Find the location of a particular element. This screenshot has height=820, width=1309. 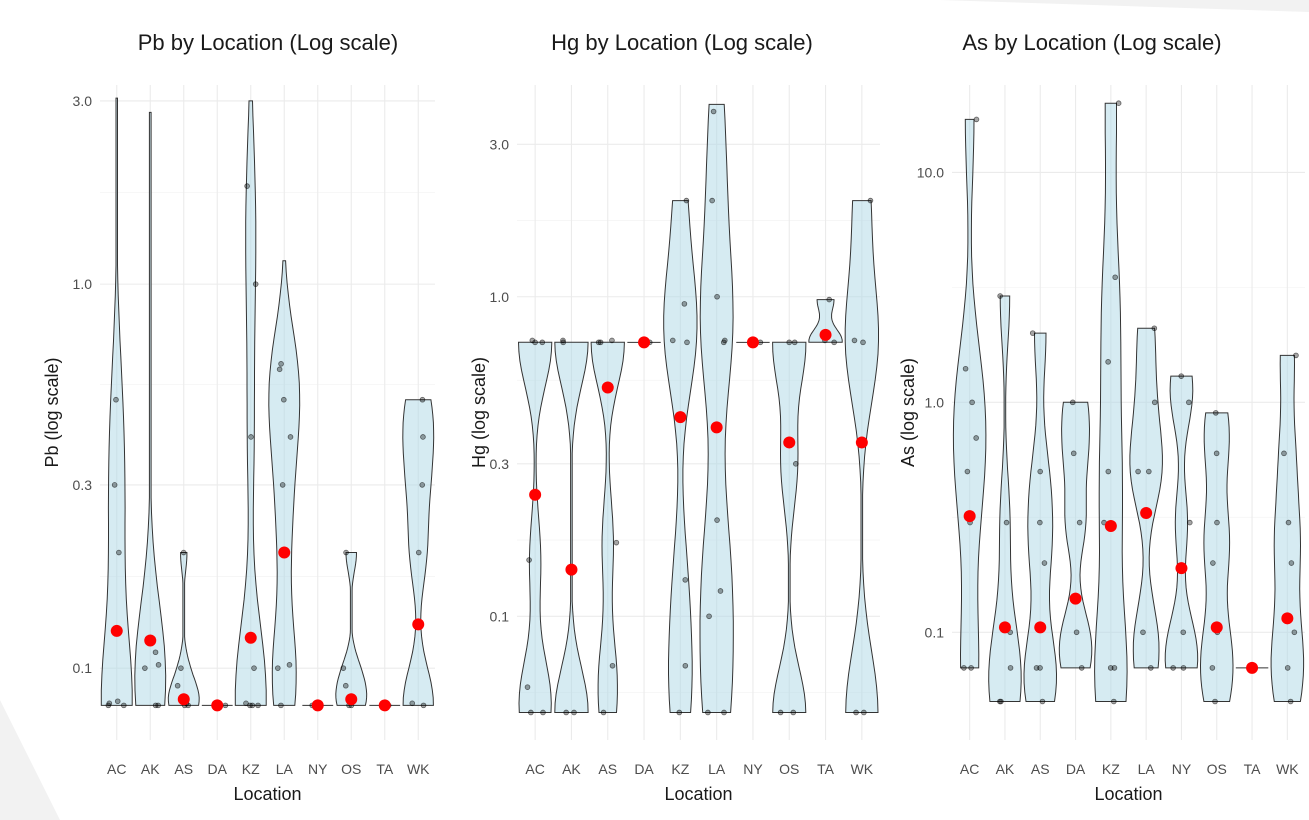

x-tick-label: DA is located at coordinates (218, 769).